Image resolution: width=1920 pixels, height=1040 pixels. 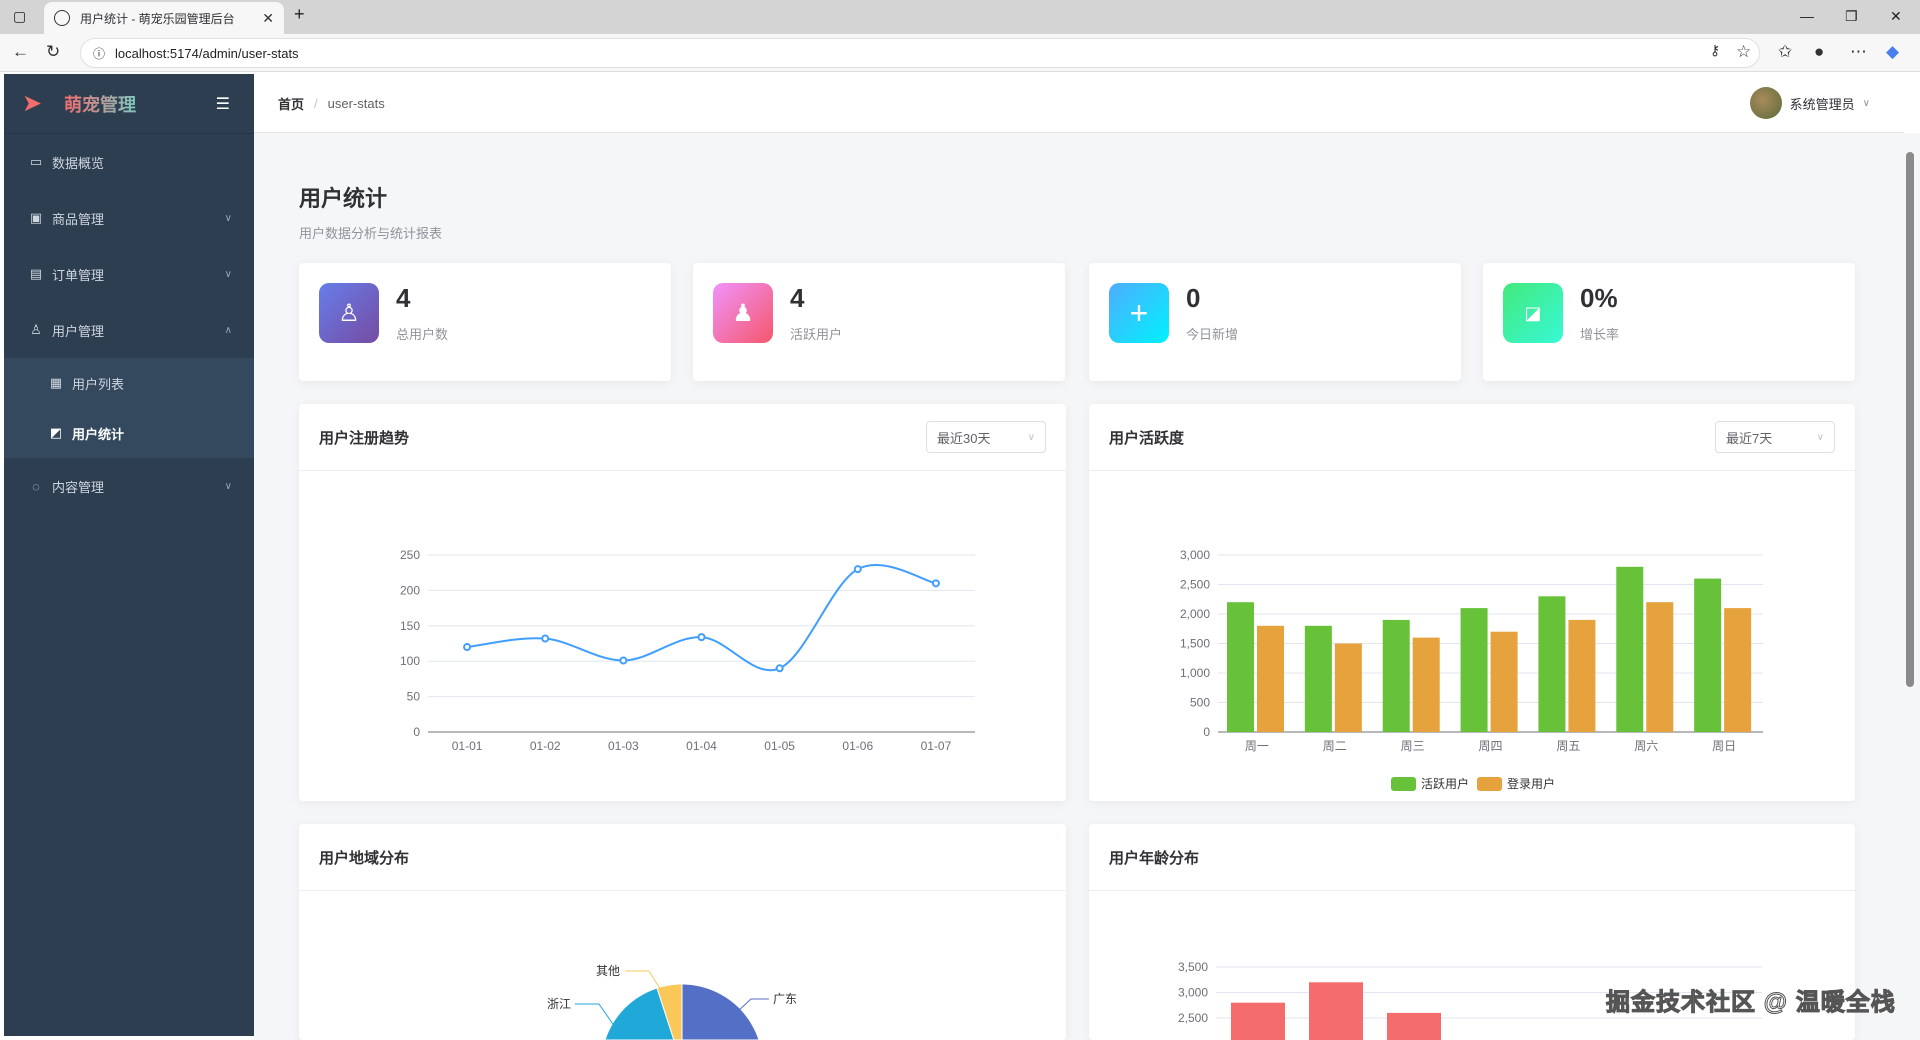 What do you see at coordinates (129, 383) in the screenshot?
I see `sidebar-item-user-list: ▦ 用户列表` at bounding box center [129, 383].